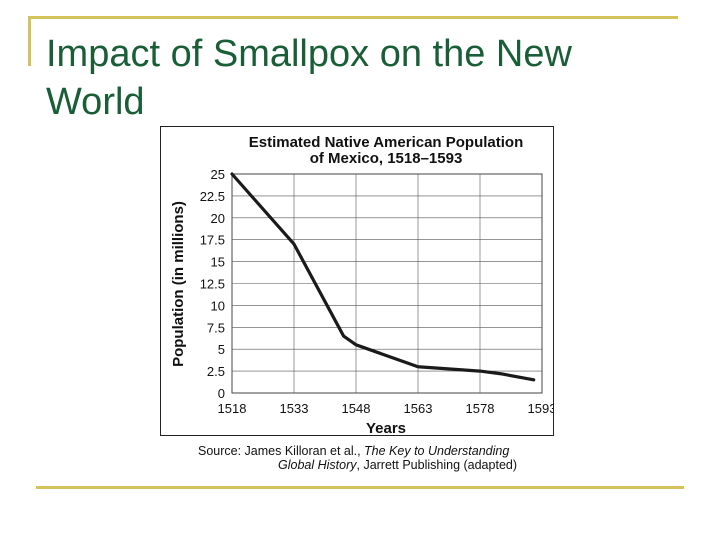 The width and height of the screenshot is (720, 540). What do you see at coordinates (386, 142) in the screenshot?
I see `chart-title-line1: Estimated Native American Population` at bounding box center [386, 142].